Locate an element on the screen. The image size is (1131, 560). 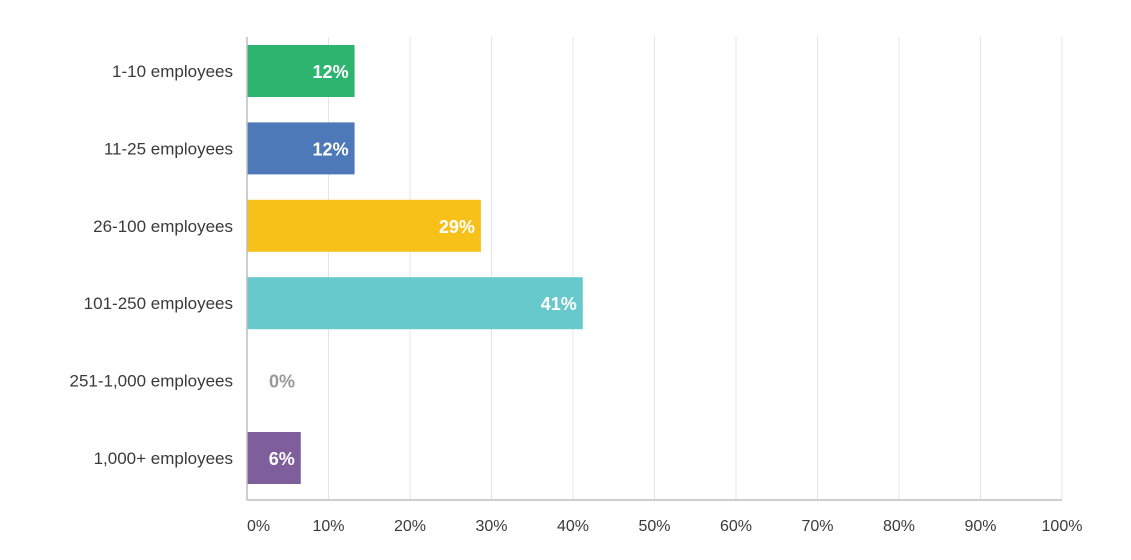
x-tick-label: 100% is located at coordinates (1062, 526).